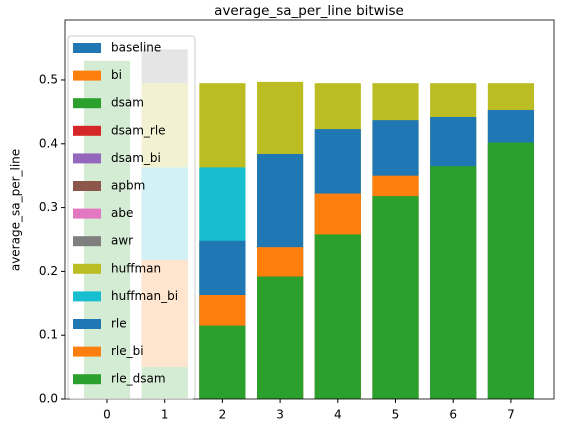  I want to click on y-tick-label: 0.0, so click(48, 399).